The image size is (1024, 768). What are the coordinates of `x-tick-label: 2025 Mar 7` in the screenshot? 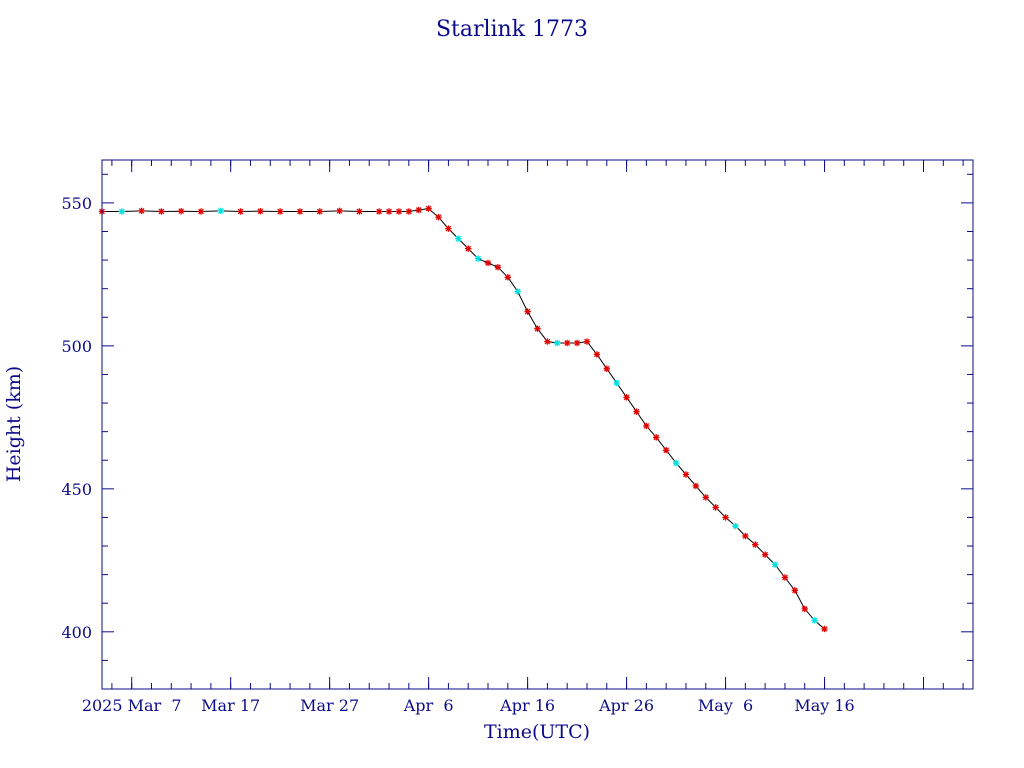 It's located at (132, 705).